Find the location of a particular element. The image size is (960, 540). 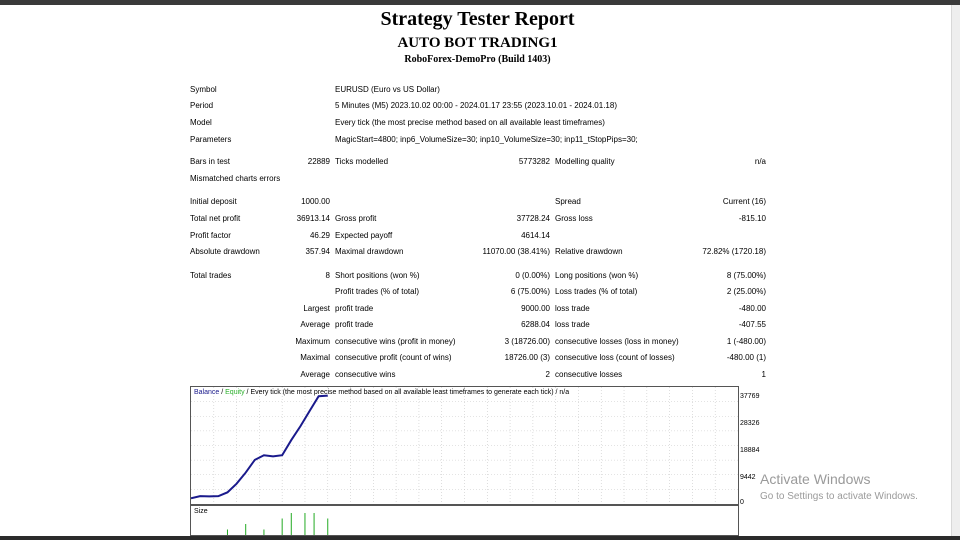

max-cons-wins-value: 3 (18726.00) is located at coordinates (527, 341).